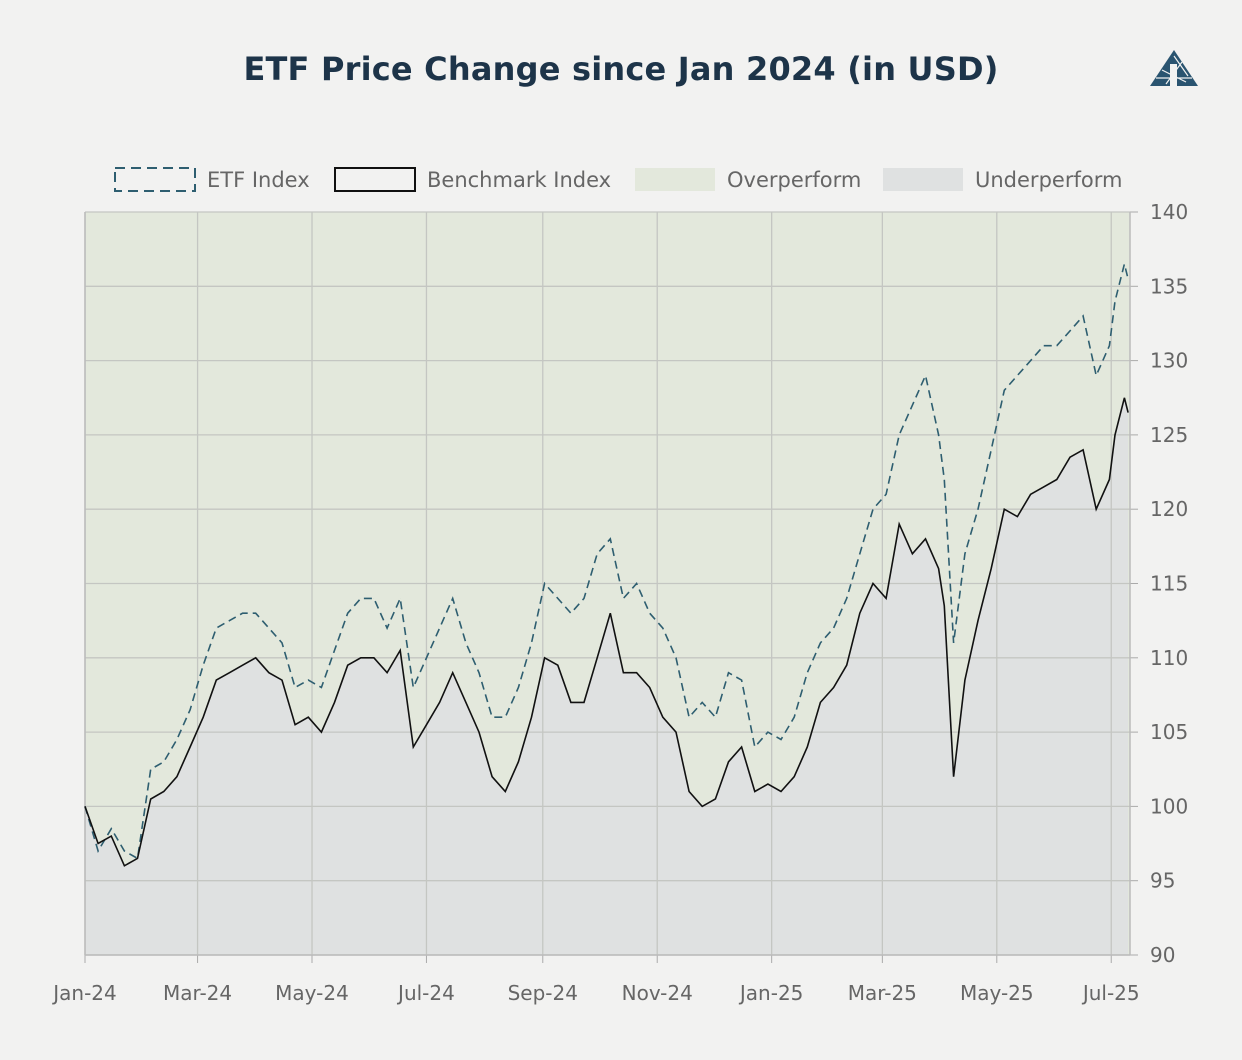 Image resolution: width=1242 pixels, height=1060 pixels. I want to click on legend-swatch-underperform, so click(923, 179).